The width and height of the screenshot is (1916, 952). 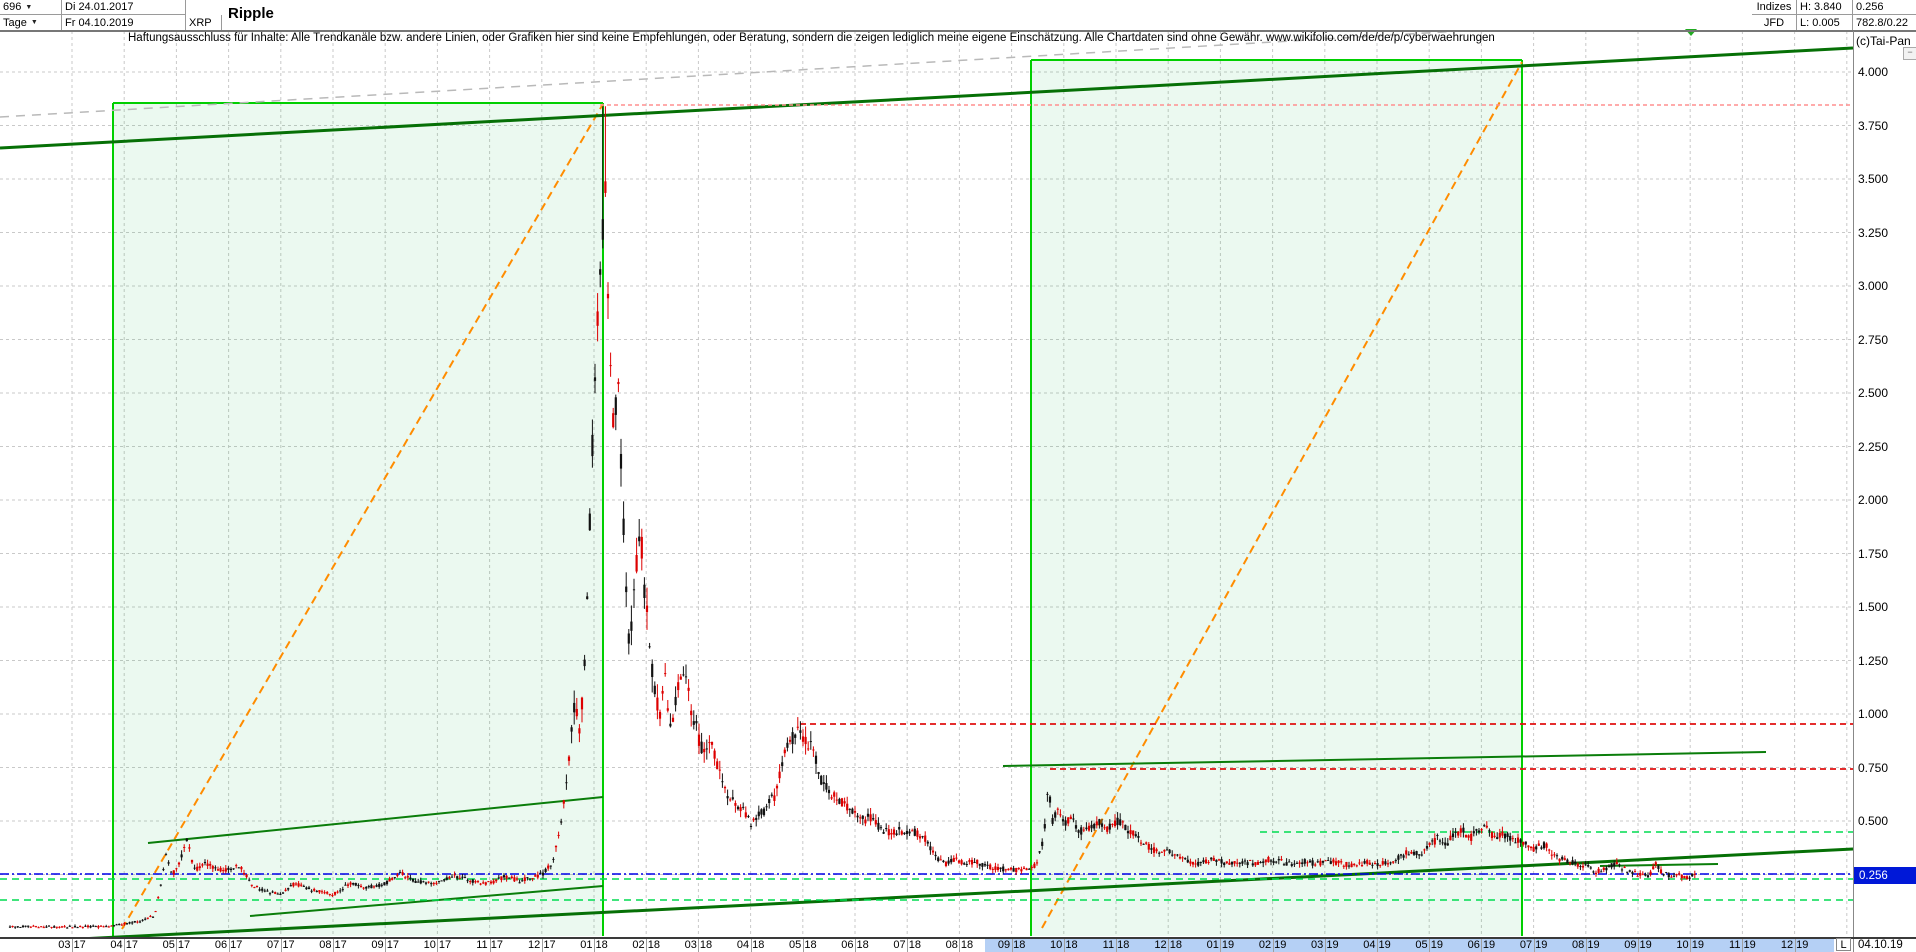 I want to click on period-dropdown: Tage ▼, so click(x=31, y=23).